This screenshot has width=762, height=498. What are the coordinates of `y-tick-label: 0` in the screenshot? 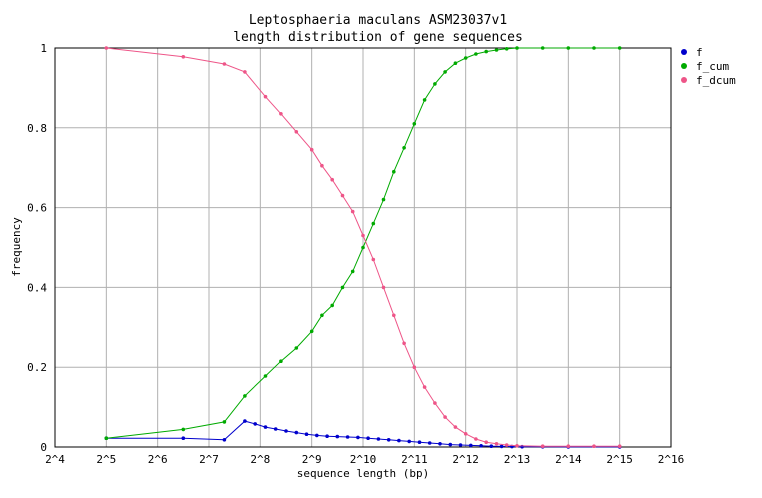 It's located at (43, 447).